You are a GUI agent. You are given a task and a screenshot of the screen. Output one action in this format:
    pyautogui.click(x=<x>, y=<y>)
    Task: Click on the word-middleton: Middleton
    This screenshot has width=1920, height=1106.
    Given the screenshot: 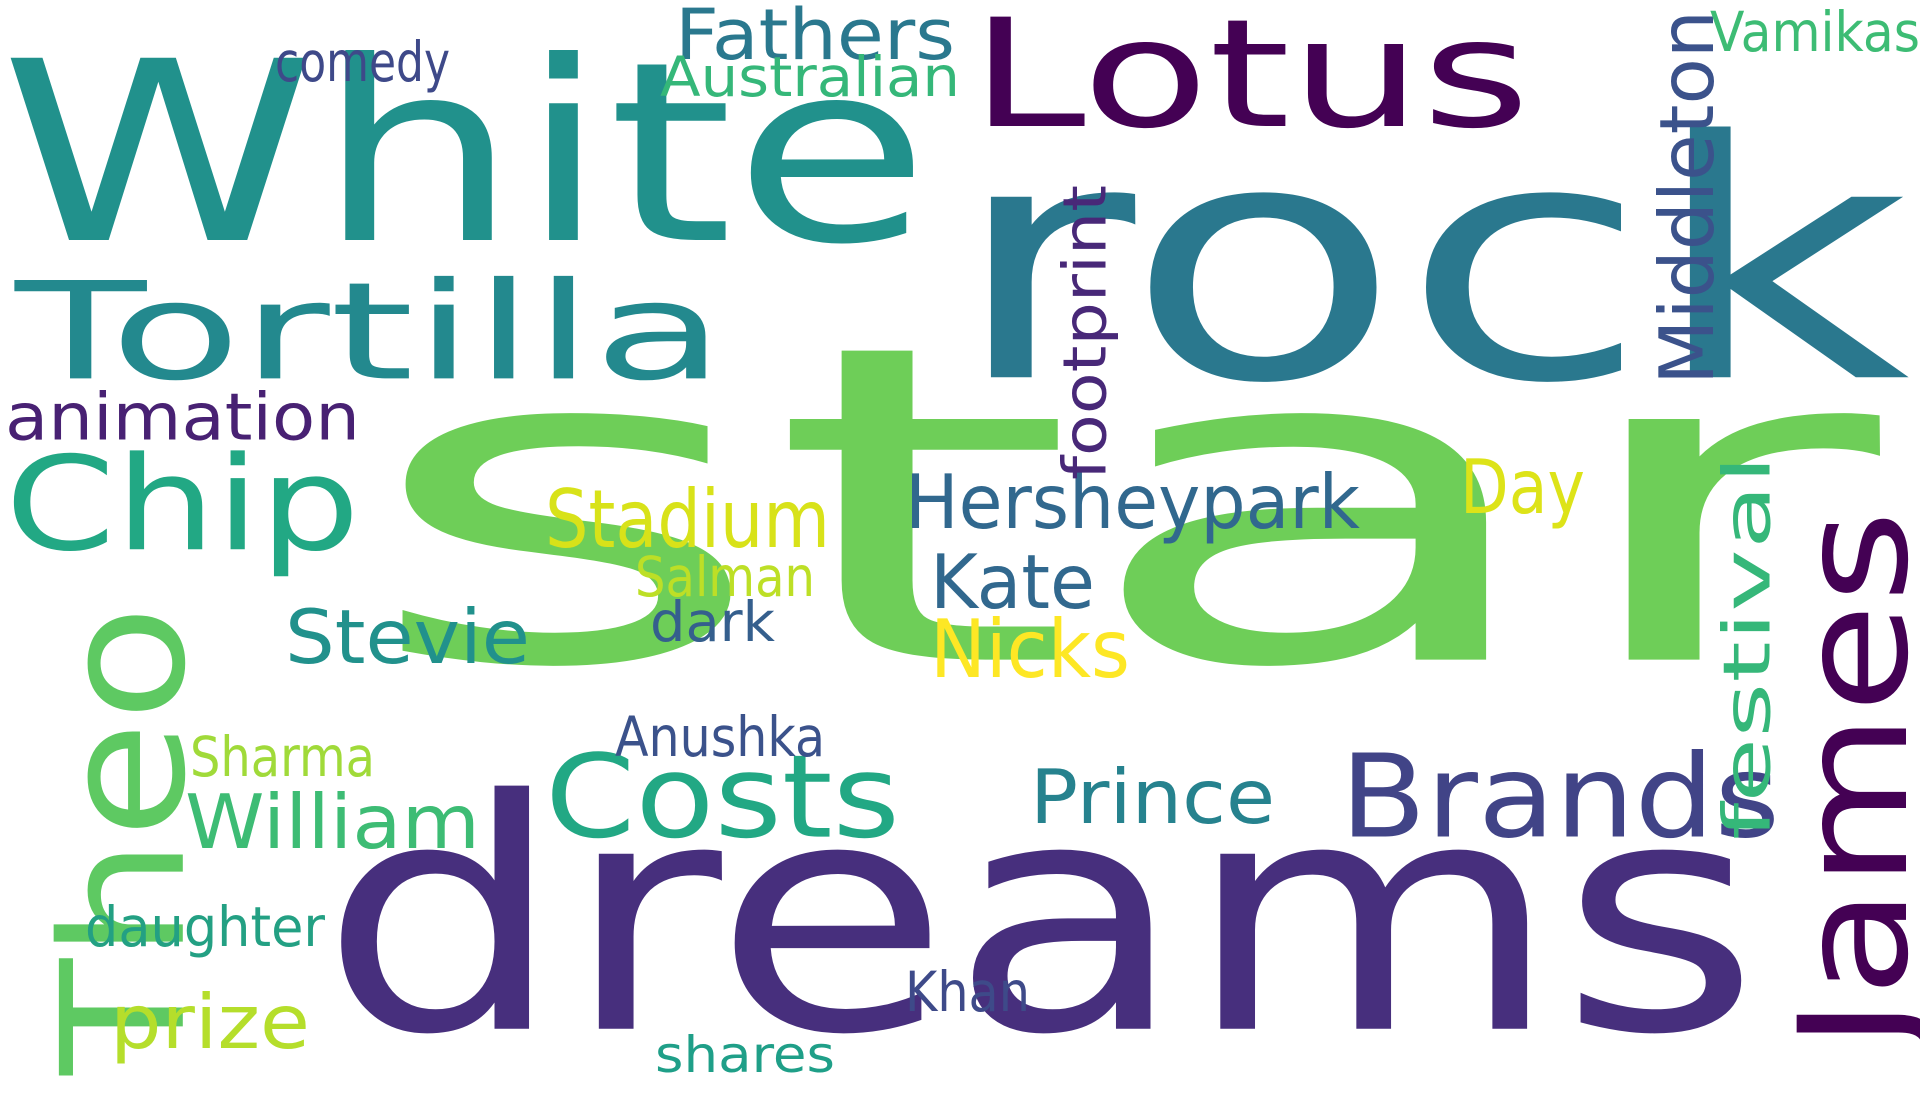 What is the action you would take?
    pyautogui.click(x=1687, y=198)
    